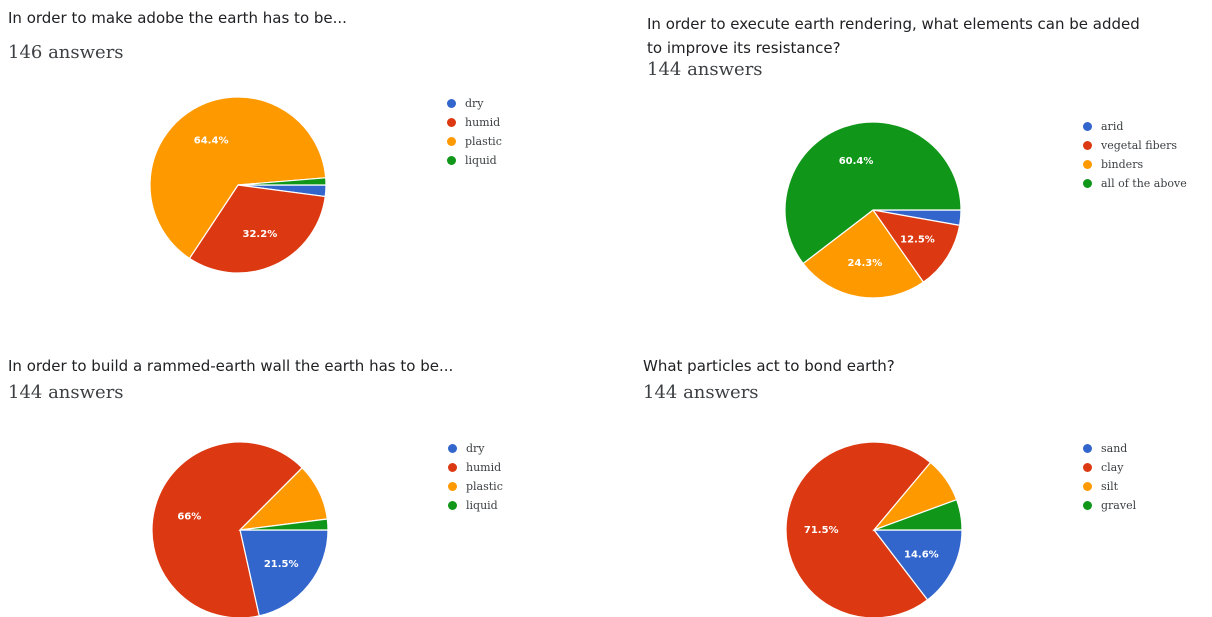  I want to click on legend-item: binders, so click(1135, 164).